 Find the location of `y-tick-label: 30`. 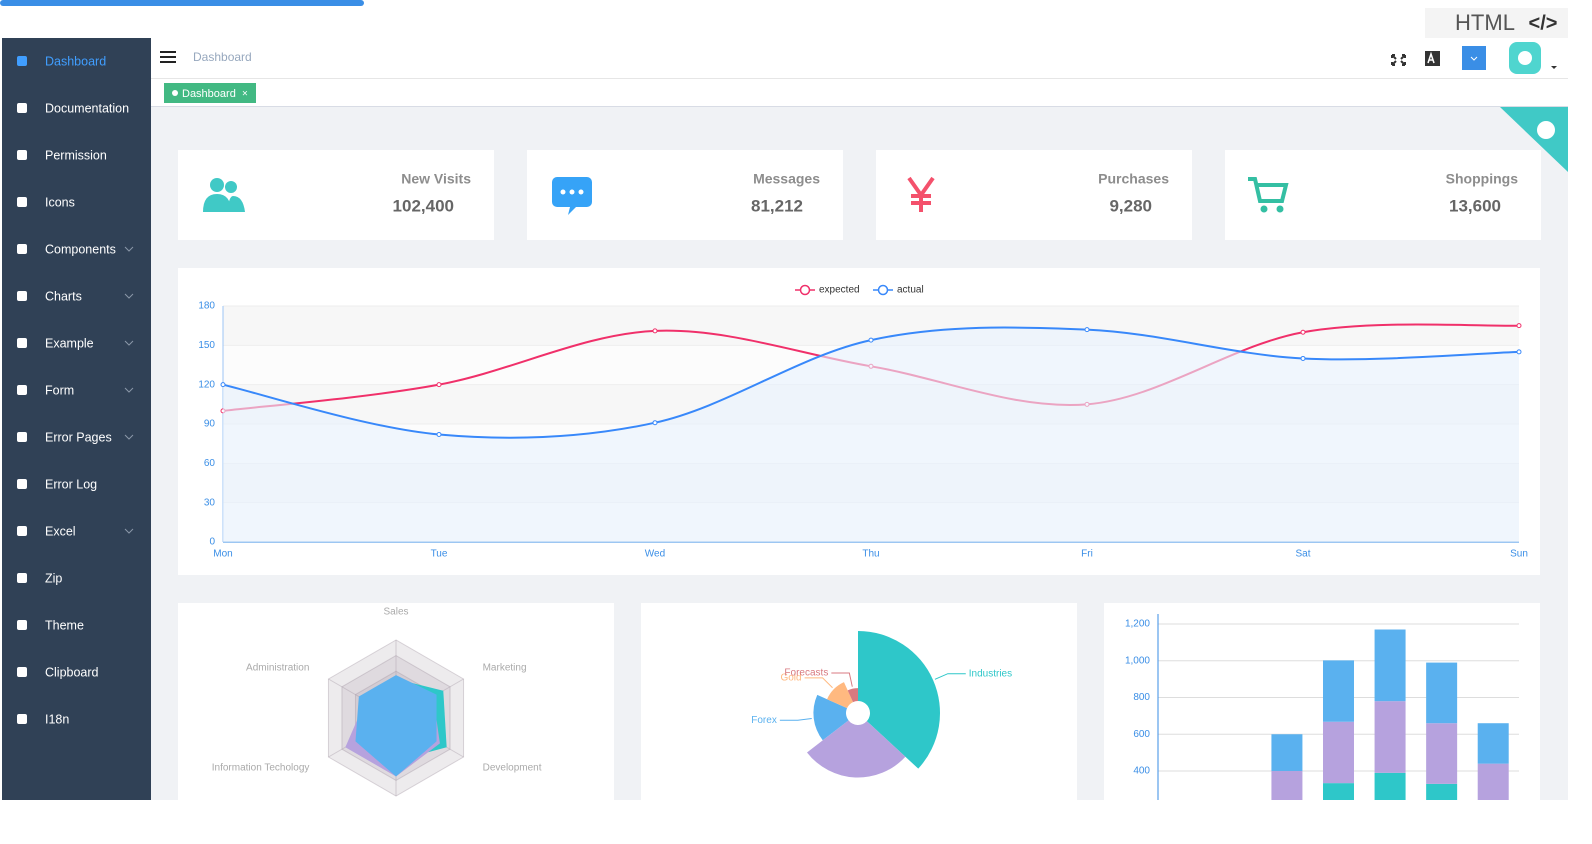

y-tick-label: 30 is located at coordinates (210, 502).